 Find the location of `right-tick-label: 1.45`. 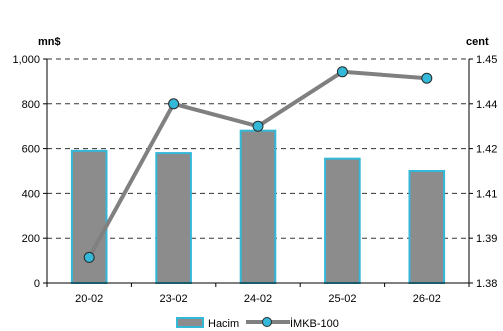

right-tick-label: 1.45 is located at coordinates (486, 60).